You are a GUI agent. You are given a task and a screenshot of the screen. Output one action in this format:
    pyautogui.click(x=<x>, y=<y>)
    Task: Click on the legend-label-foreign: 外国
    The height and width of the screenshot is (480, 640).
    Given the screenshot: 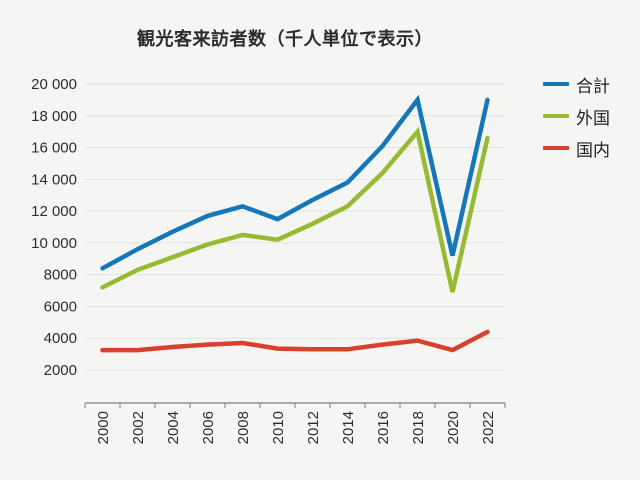 What is the action you would take?
    pyautogui.click(x=593, y=118)
    